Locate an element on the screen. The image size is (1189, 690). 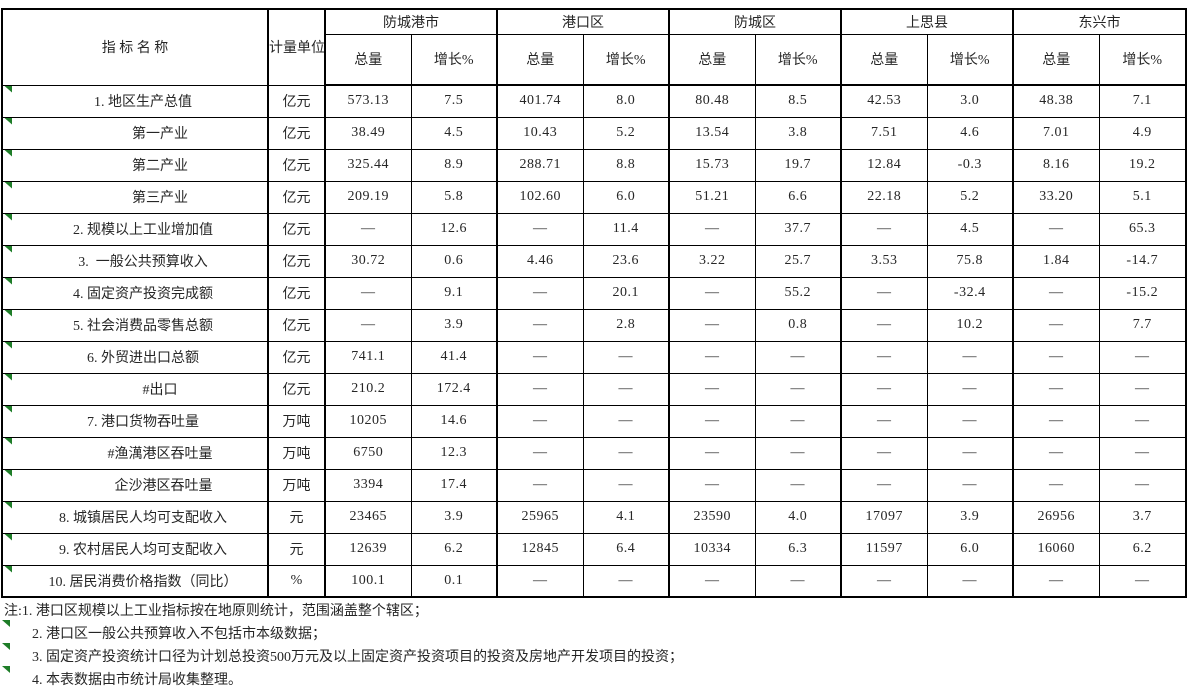
total-value-cell: 10.43 is located at coordinates (540, 133).